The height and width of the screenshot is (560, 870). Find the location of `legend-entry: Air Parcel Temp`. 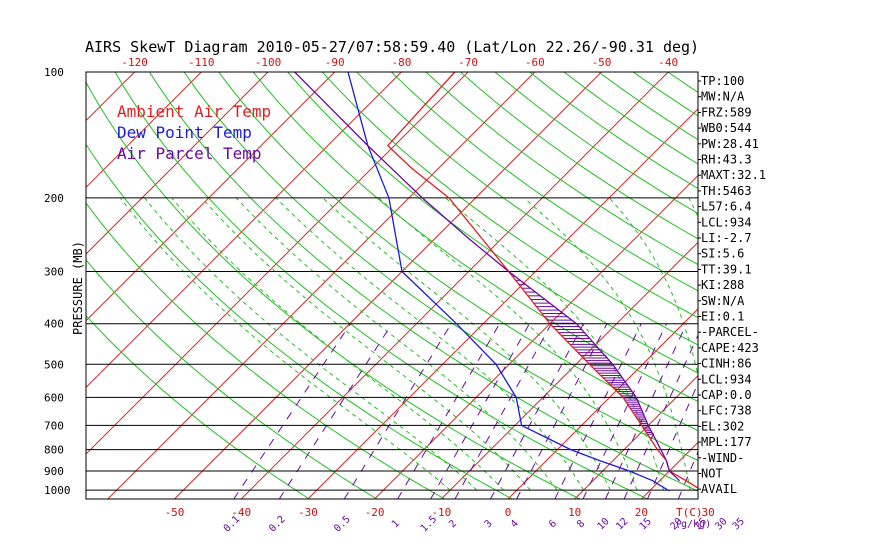

legend-entry: Air Parcel Temp is located at coordinates (189, 153).